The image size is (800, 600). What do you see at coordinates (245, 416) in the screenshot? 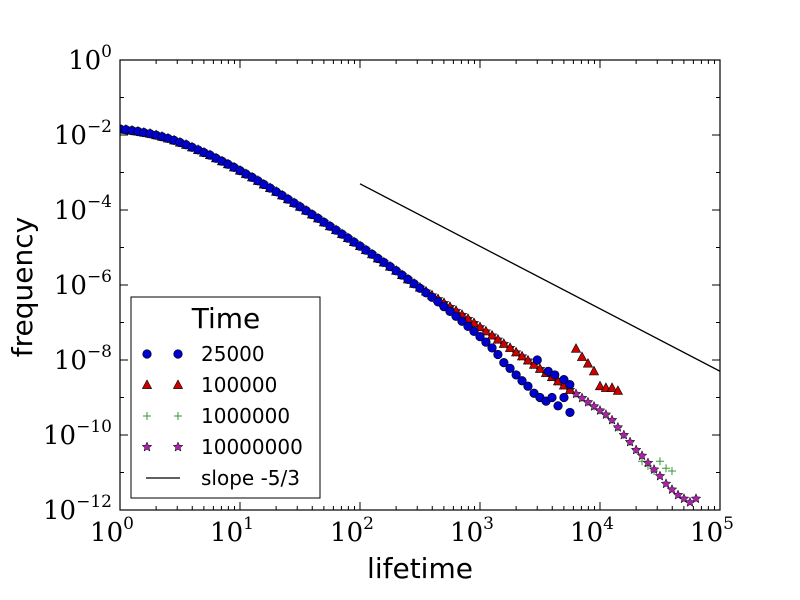
I see `legend-label: 1000000` at bounding box center [245, 416].